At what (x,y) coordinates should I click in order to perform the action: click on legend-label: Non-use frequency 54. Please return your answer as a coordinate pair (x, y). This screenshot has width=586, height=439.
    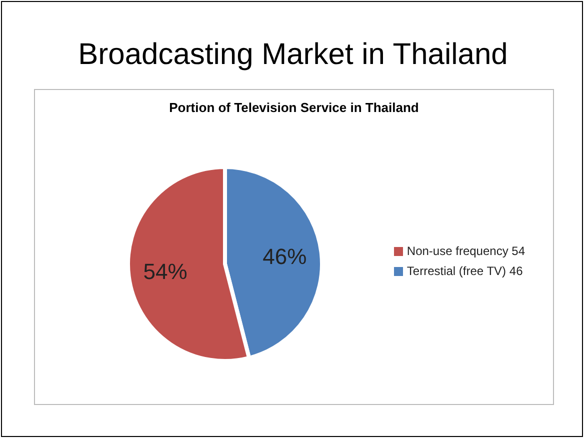
    Looking at the image, I should click on (465, 251).